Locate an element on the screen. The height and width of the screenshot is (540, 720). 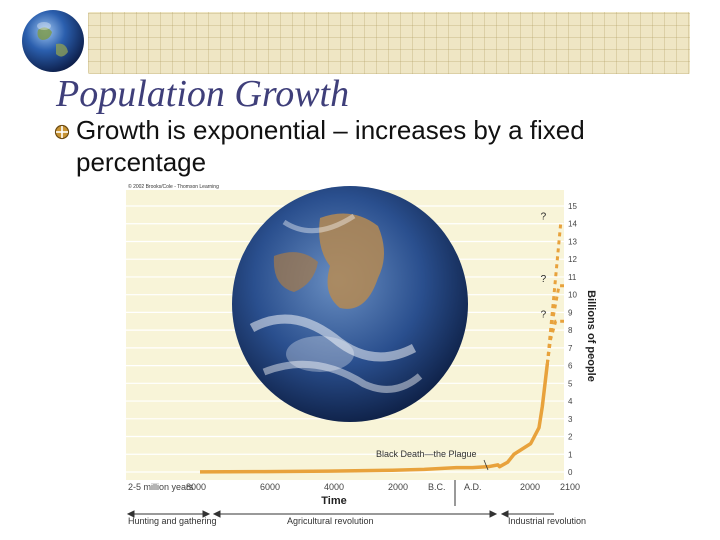
y-tick-11: 11 is located at coordinates (572, 277).